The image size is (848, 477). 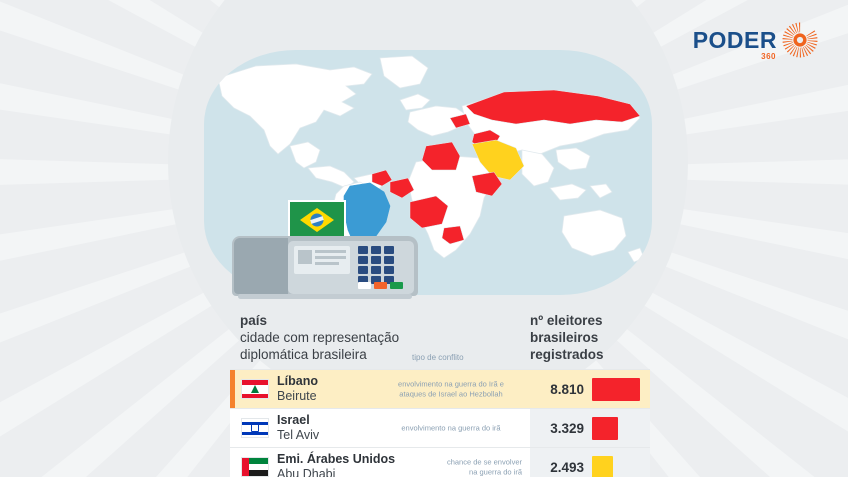 I want to click on logo-wordmark: PODER 360, so click(x=734, y=43).